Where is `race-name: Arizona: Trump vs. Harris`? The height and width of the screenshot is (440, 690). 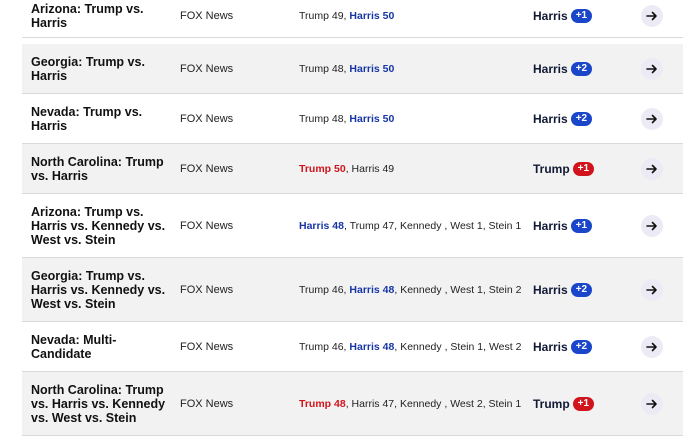 race-name: Arizona: Trump vs. Harris is located at coordinates (87, 15).